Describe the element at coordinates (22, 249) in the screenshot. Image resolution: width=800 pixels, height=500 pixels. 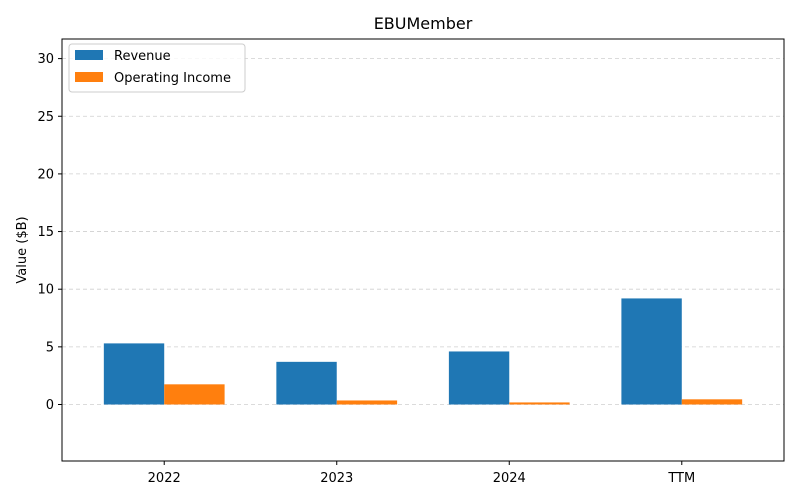
I see `y-axis-title: Value ($B)` at that location.